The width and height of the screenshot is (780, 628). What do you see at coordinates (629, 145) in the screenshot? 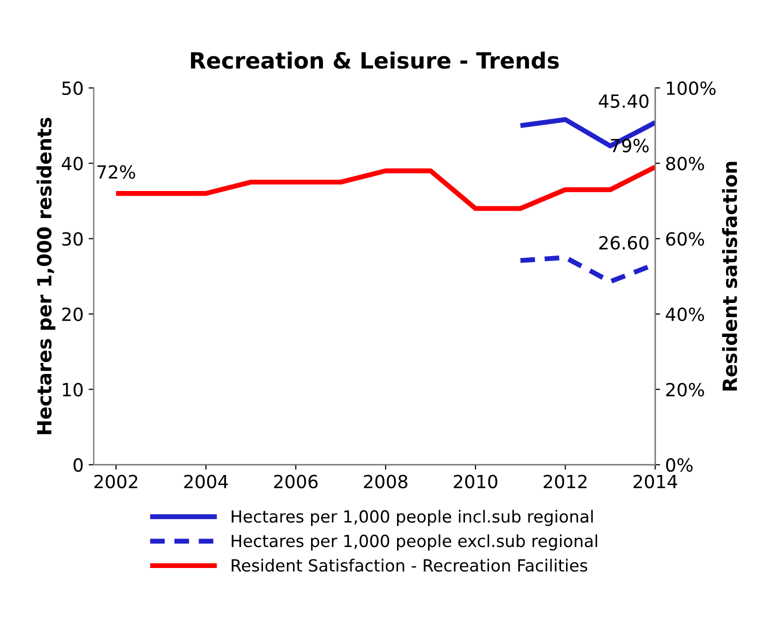
I see `data-label: 79%` at bounding box center [629, 145].